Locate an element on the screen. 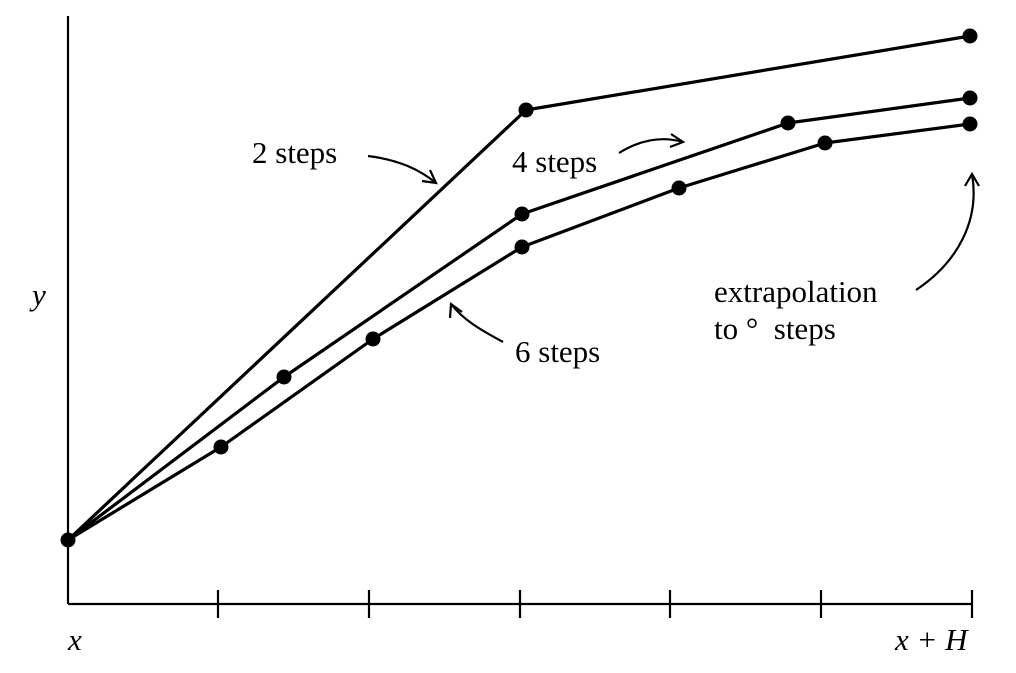 This screenshot has width=1016, height=673. y-axis-label: y is located at coordinates (37, 294).